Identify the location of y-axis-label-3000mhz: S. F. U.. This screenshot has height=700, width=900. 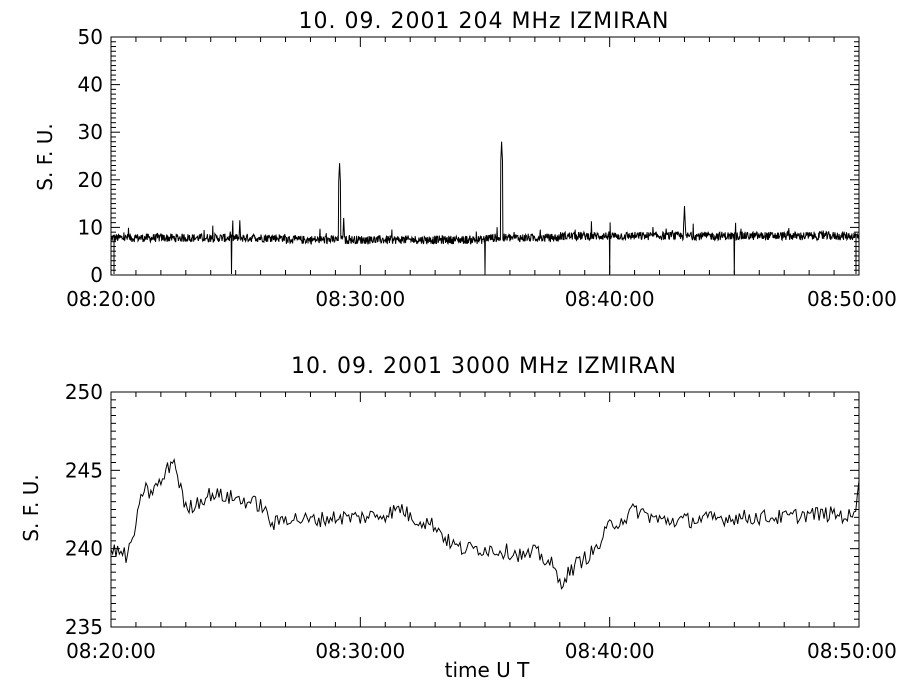
(31, 507).